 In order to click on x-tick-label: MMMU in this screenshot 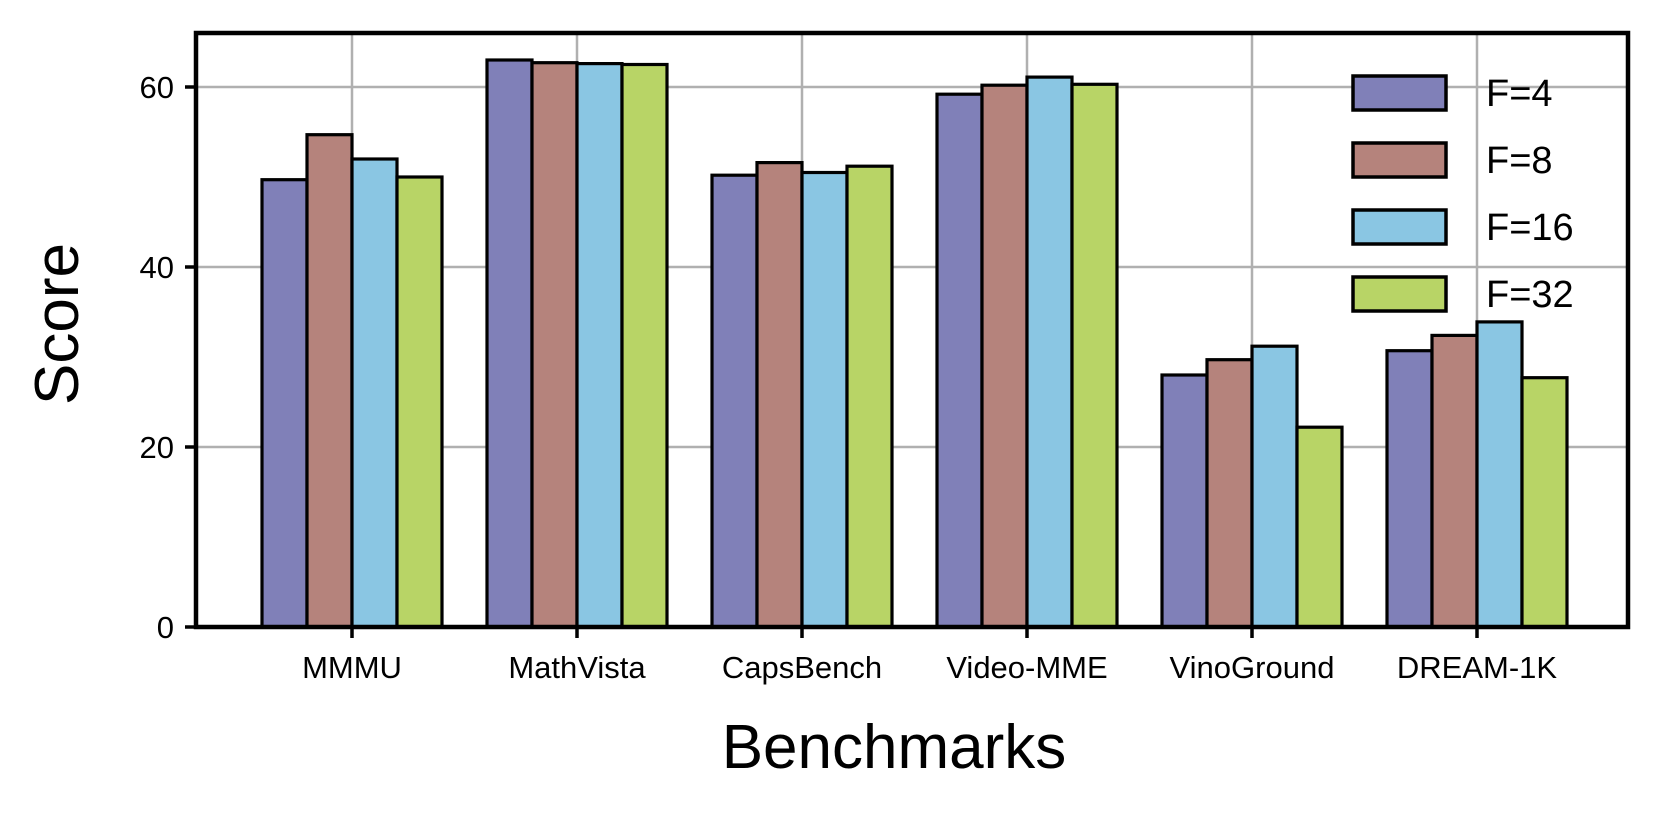, I will do `click(352, 667)`.